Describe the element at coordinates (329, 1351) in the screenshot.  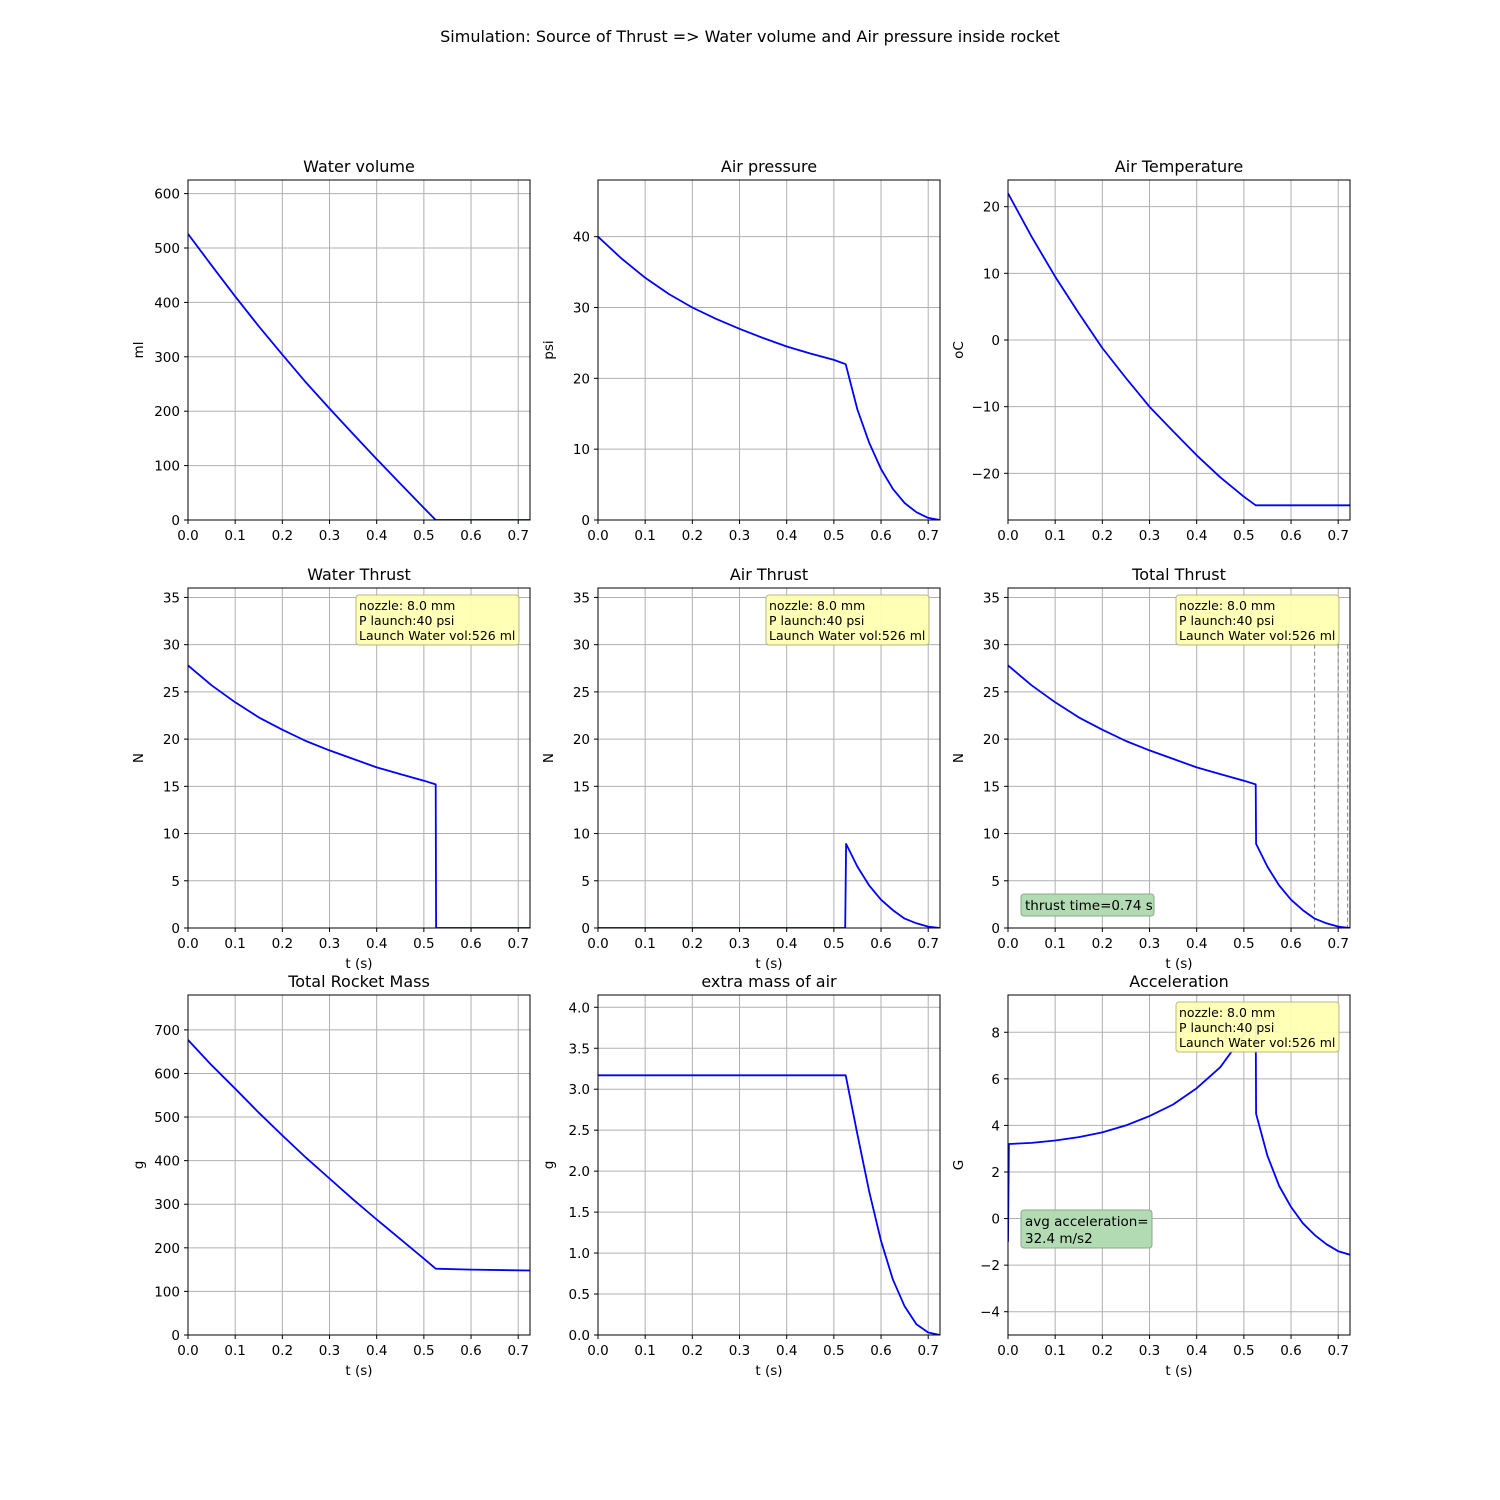
I see `x-tick-label: 0.3` at that location.